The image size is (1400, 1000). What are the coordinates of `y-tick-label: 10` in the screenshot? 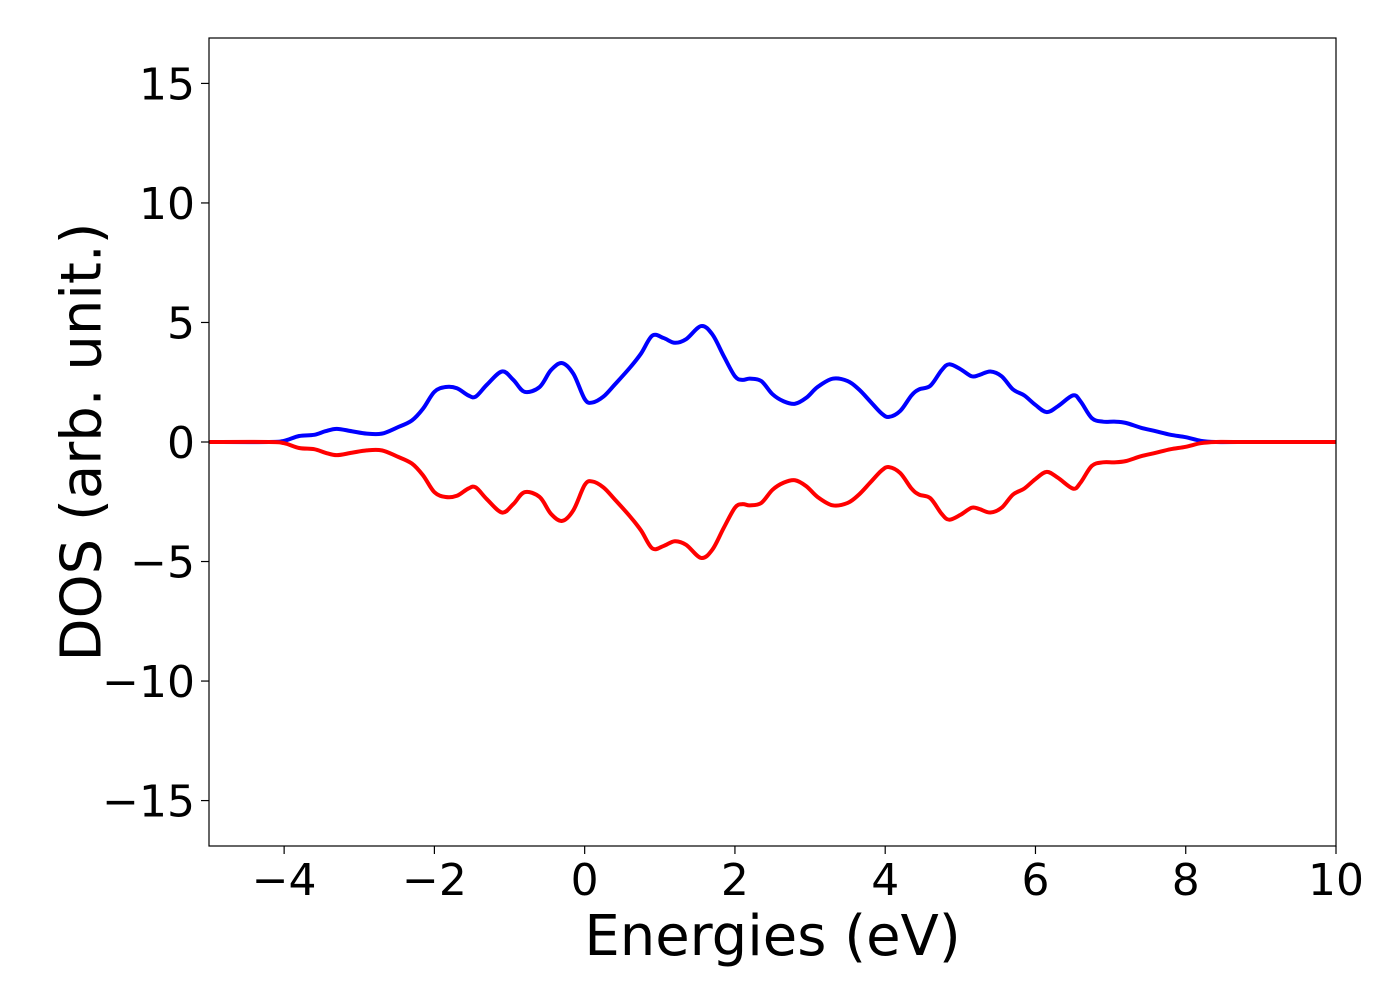 It's located at (167, 204).